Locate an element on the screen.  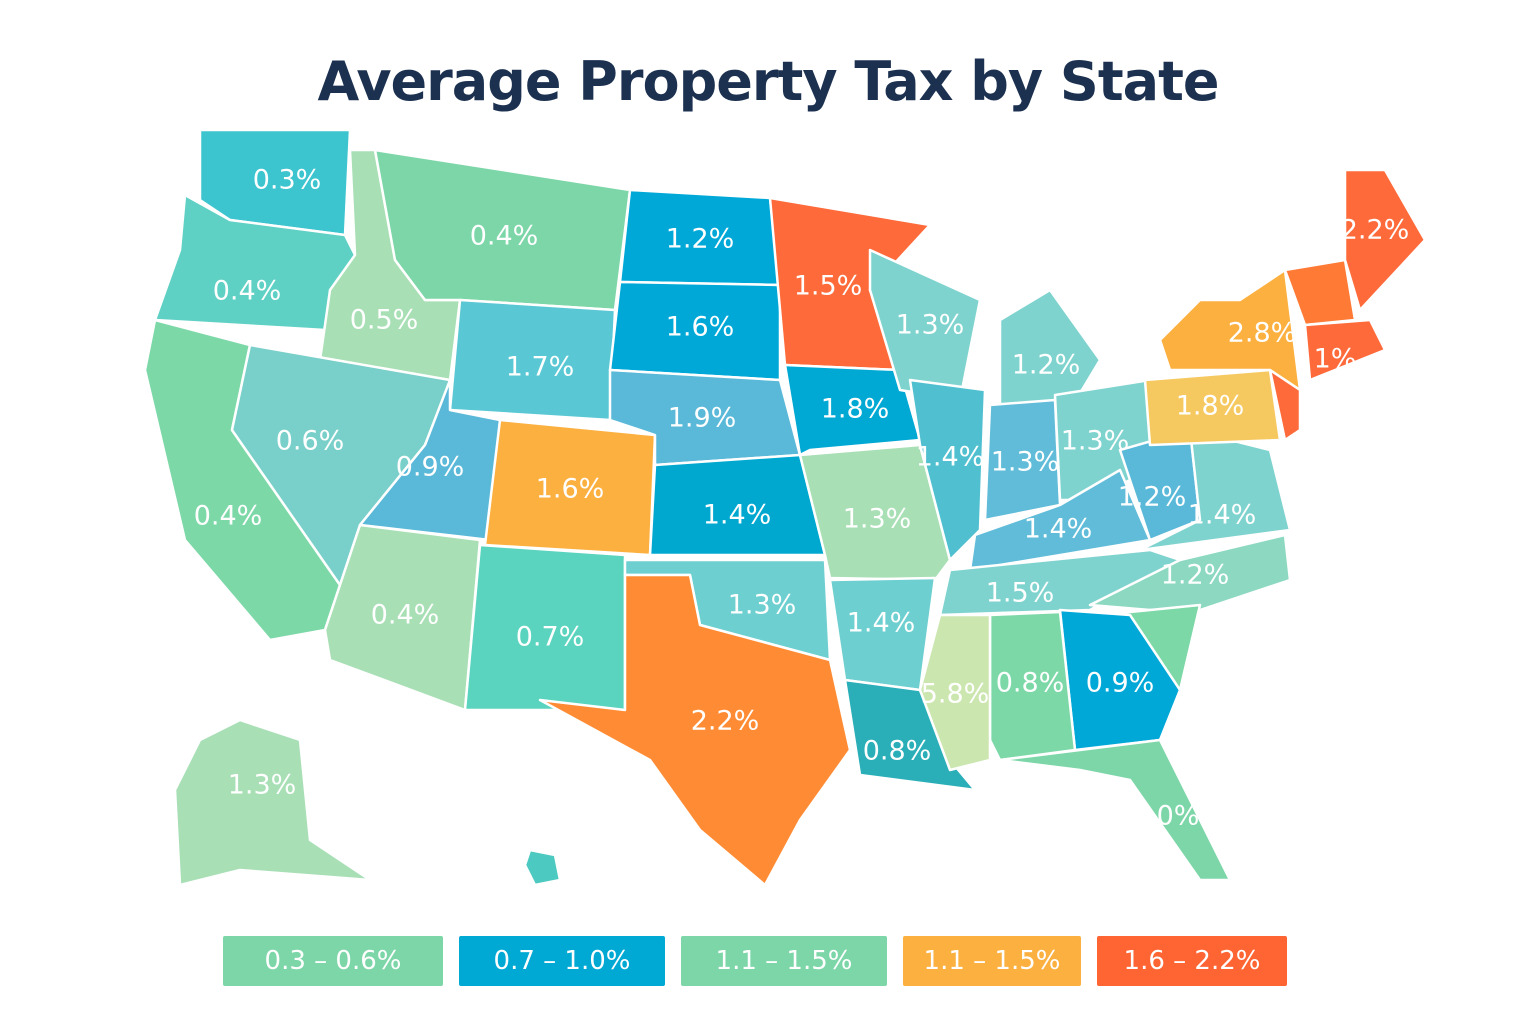
legend-item: 0.7 – 1.0% is located at coordinates (562, 961).